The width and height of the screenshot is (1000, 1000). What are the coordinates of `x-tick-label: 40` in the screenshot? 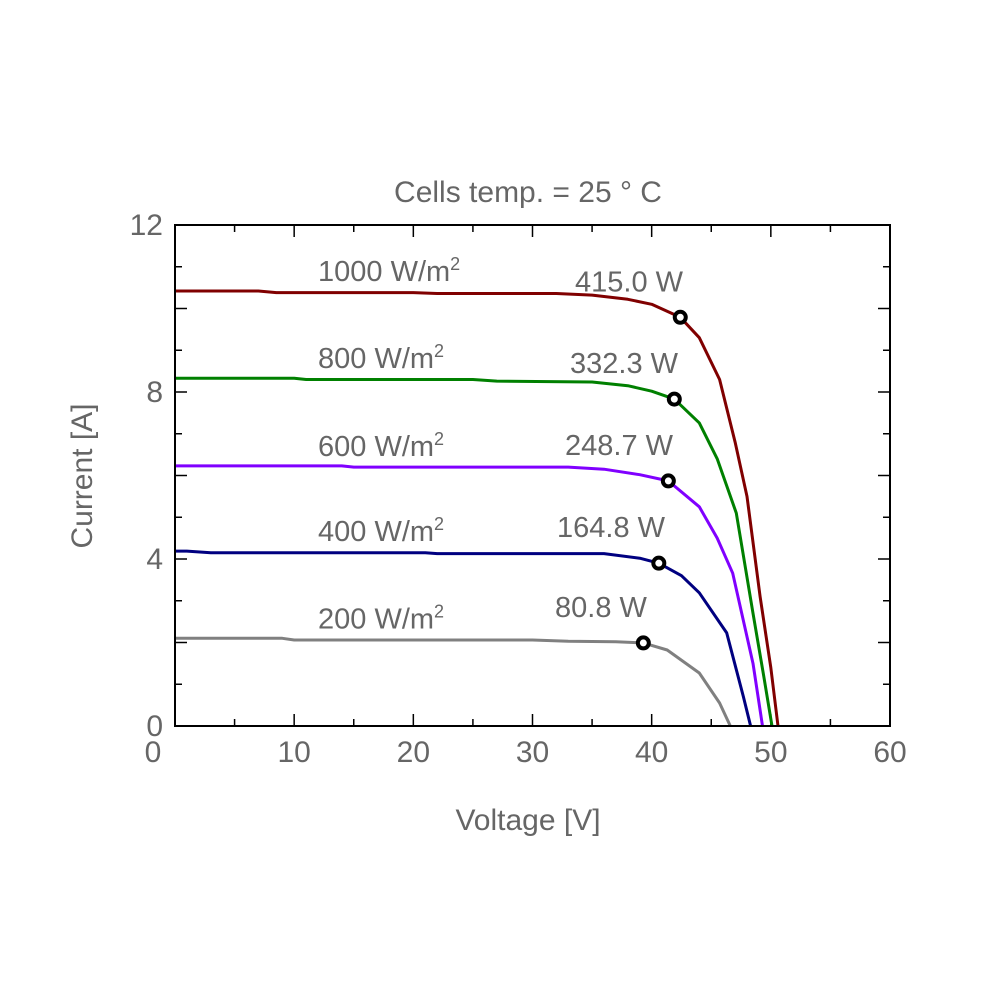 It's located at (651, 752).